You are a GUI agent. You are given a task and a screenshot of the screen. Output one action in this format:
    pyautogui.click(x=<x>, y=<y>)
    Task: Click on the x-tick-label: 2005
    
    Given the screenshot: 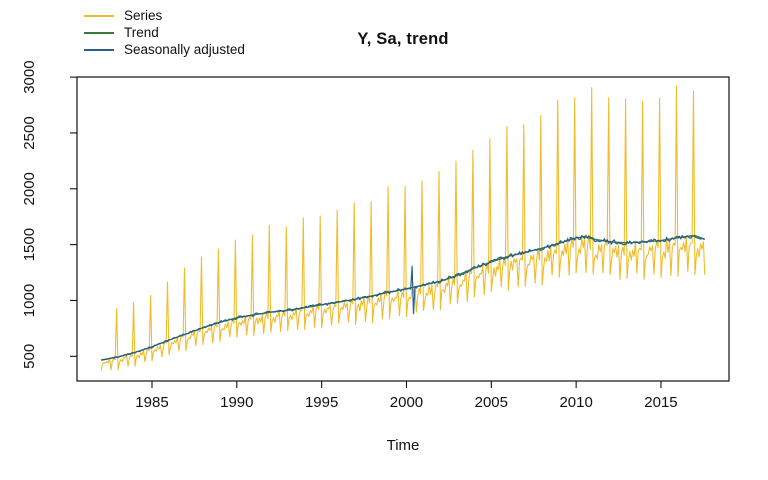 What is the action you would take?
    pyautogui.click(x=491, y=402)
    